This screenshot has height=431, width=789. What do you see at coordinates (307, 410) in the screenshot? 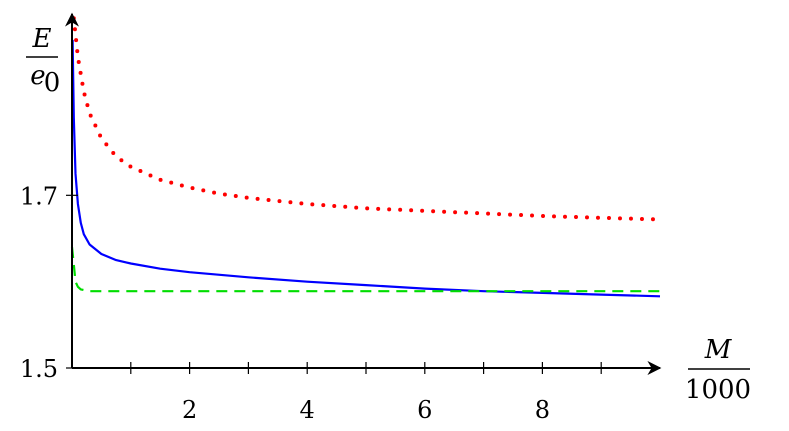
I see `x-tick-label: 4` at bounding box center [307, 410].